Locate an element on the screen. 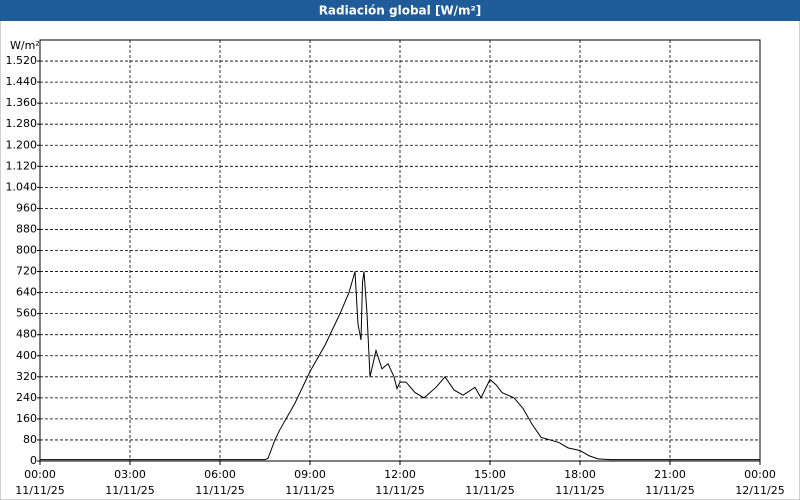 The width and height of the screenshot is (800, 500). title-bar is located at coordinates (400, 10).